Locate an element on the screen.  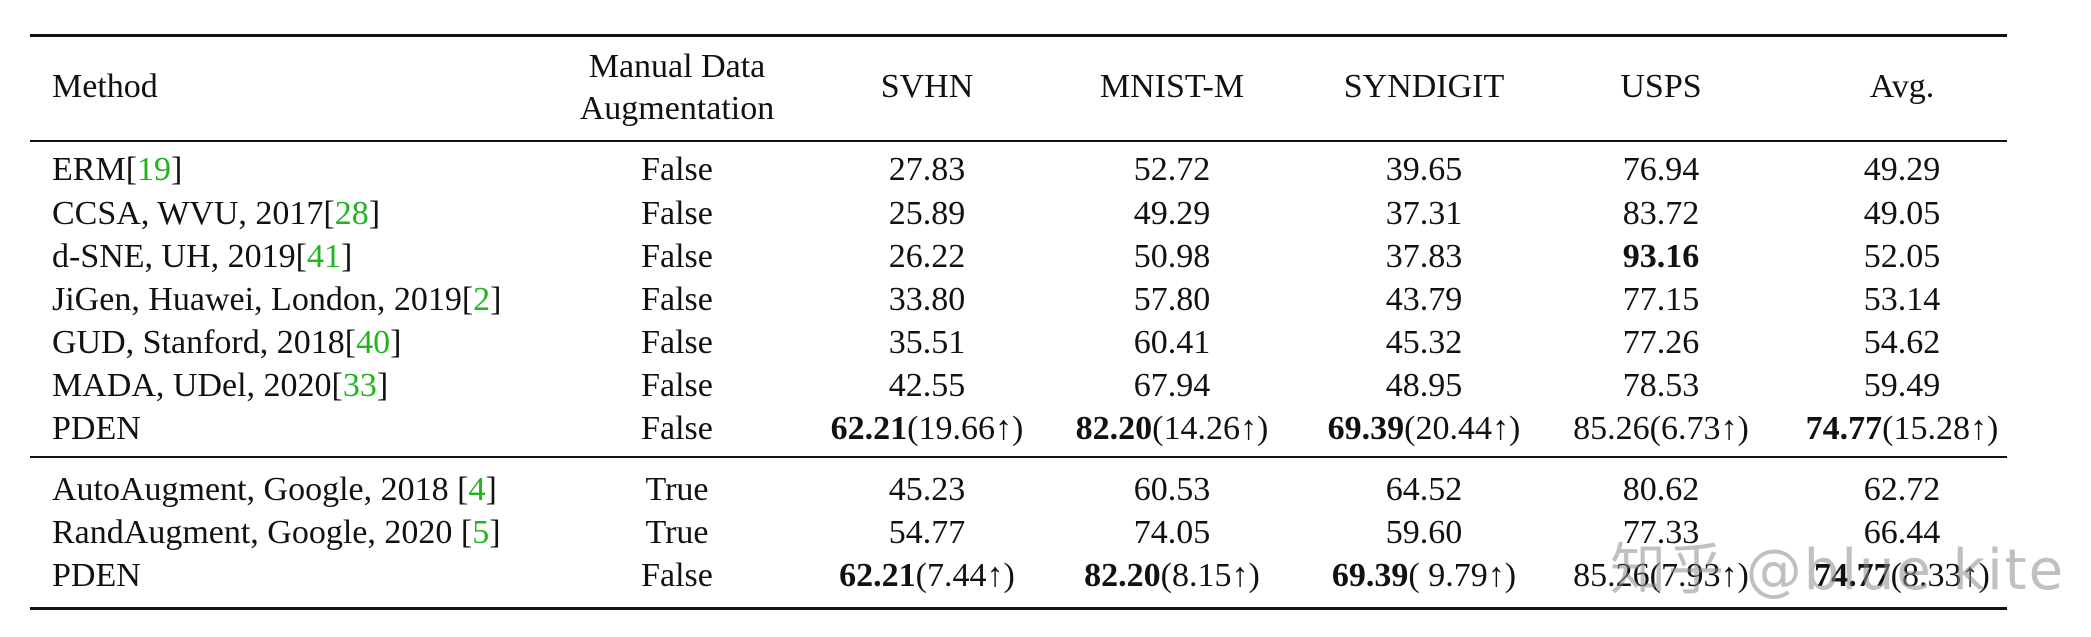
method-cell: JiGen, Huawei, London, 2019[2] is located at coordinates (276, 300).